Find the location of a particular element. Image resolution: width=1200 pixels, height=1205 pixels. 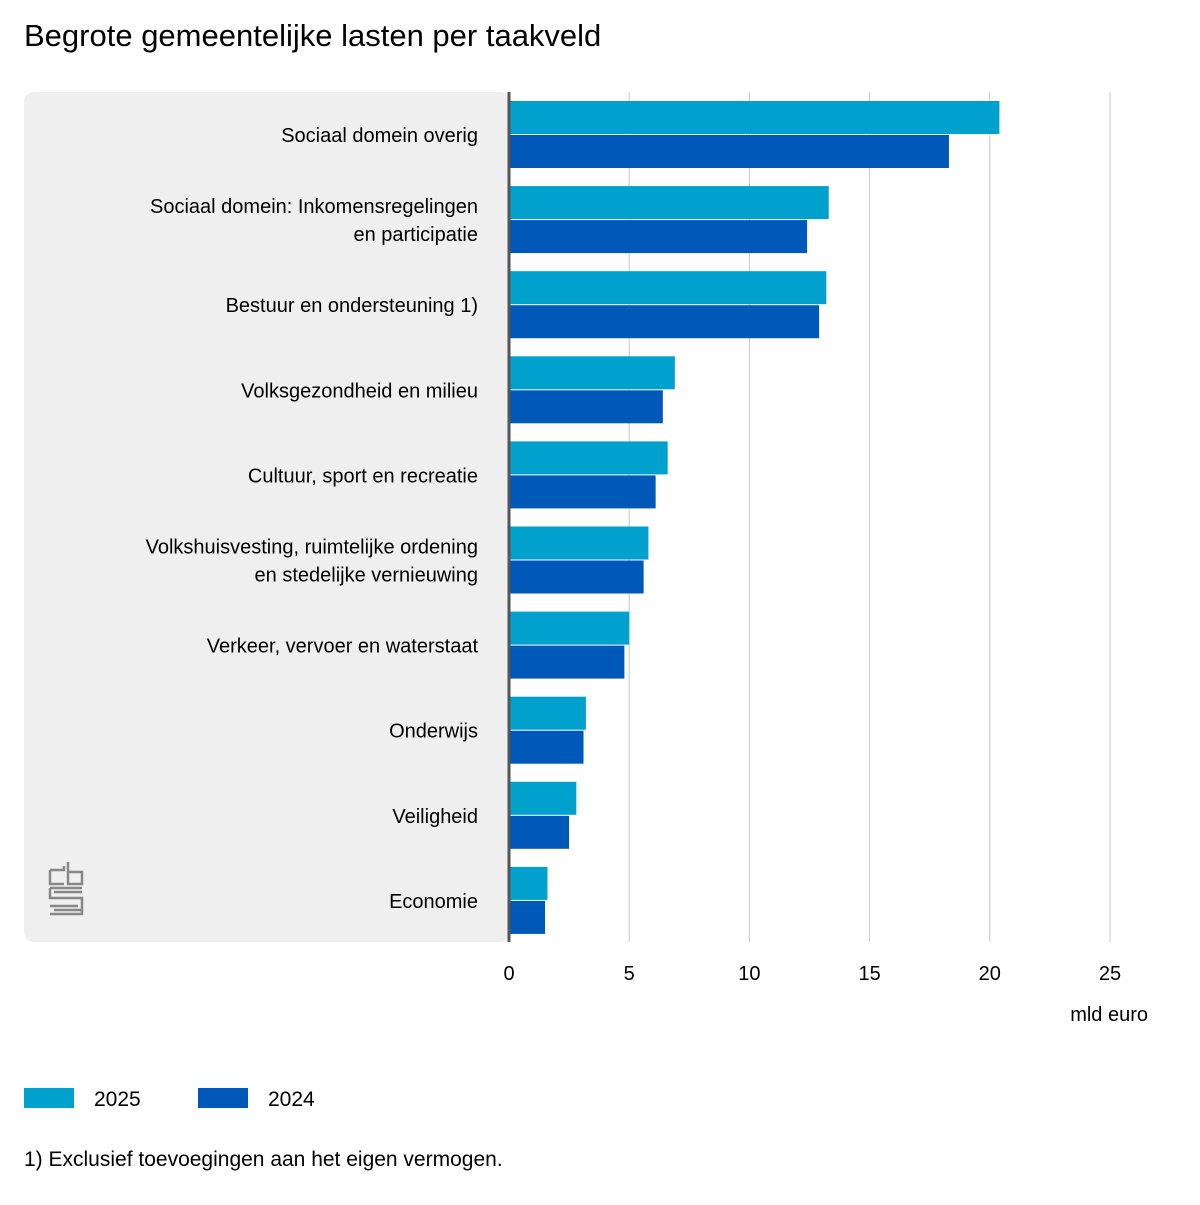

category-label: Cultuur, sport en recreatie is located at coordinates (363, 476).